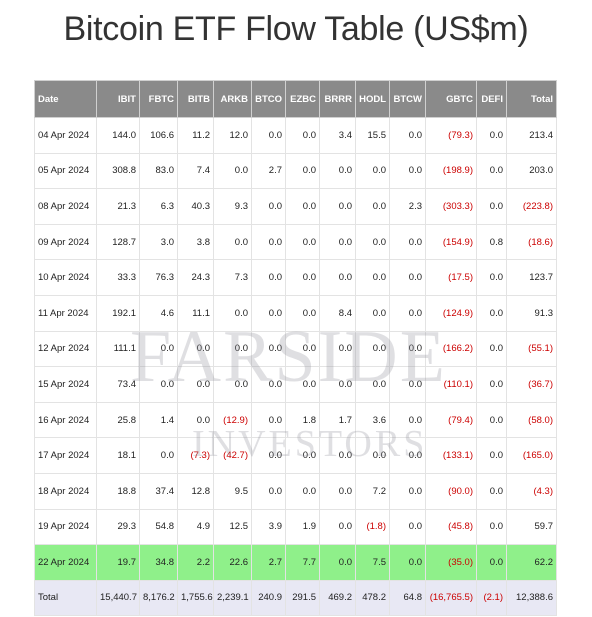  I want to click on row-date-cell: 10 Apr 2024, so click(65, 277).